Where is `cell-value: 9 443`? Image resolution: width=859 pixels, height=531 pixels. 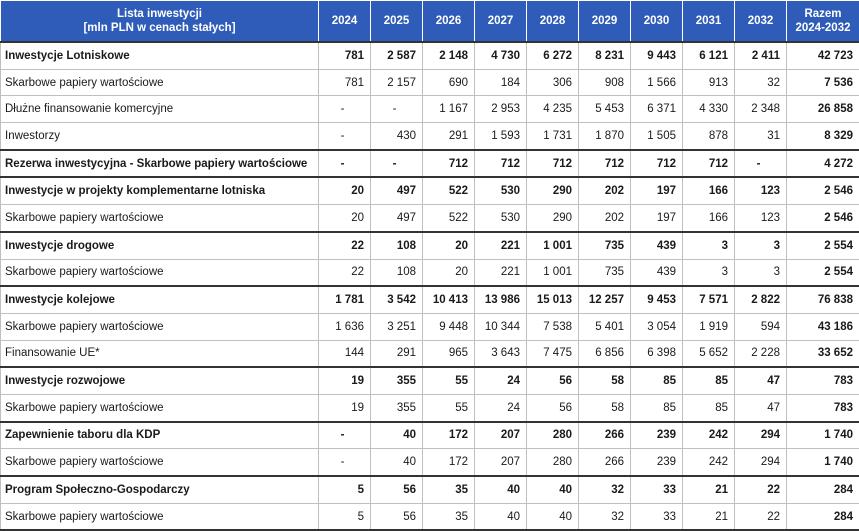
cell-value: 9 443 is located at coordinates (657, 55).